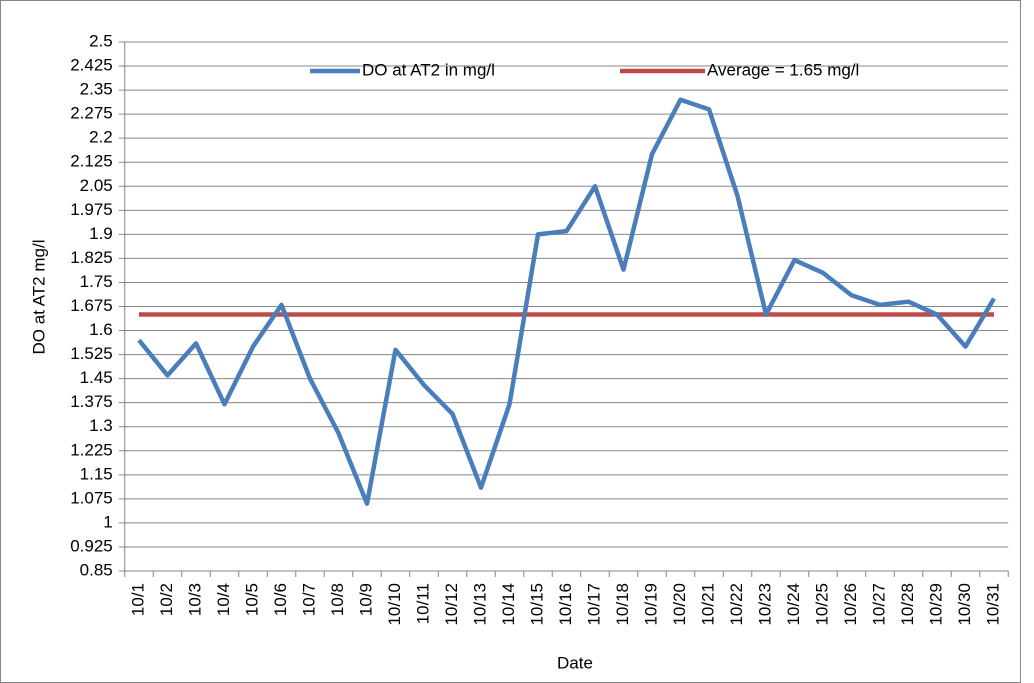 The image size is (1034, 683). Describe the element at coordinates (91, 353) in the screenshot. I see `y-tick-label: 1.525` at that location.